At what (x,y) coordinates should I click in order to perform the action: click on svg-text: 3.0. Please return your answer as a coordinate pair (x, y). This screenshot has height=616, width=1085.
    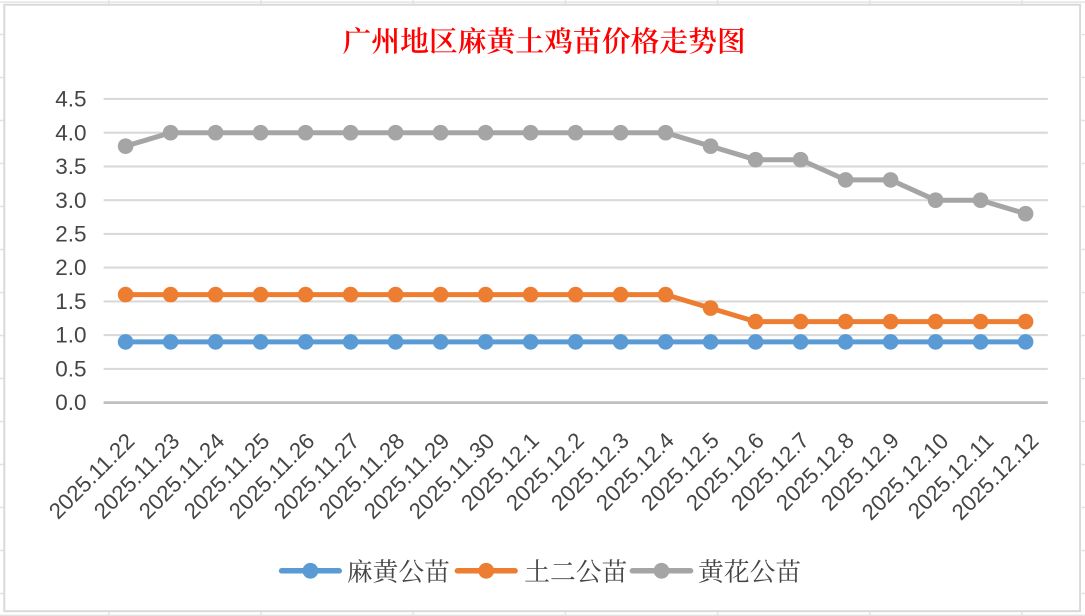
    Looking at the image, I should click on (70, 200).